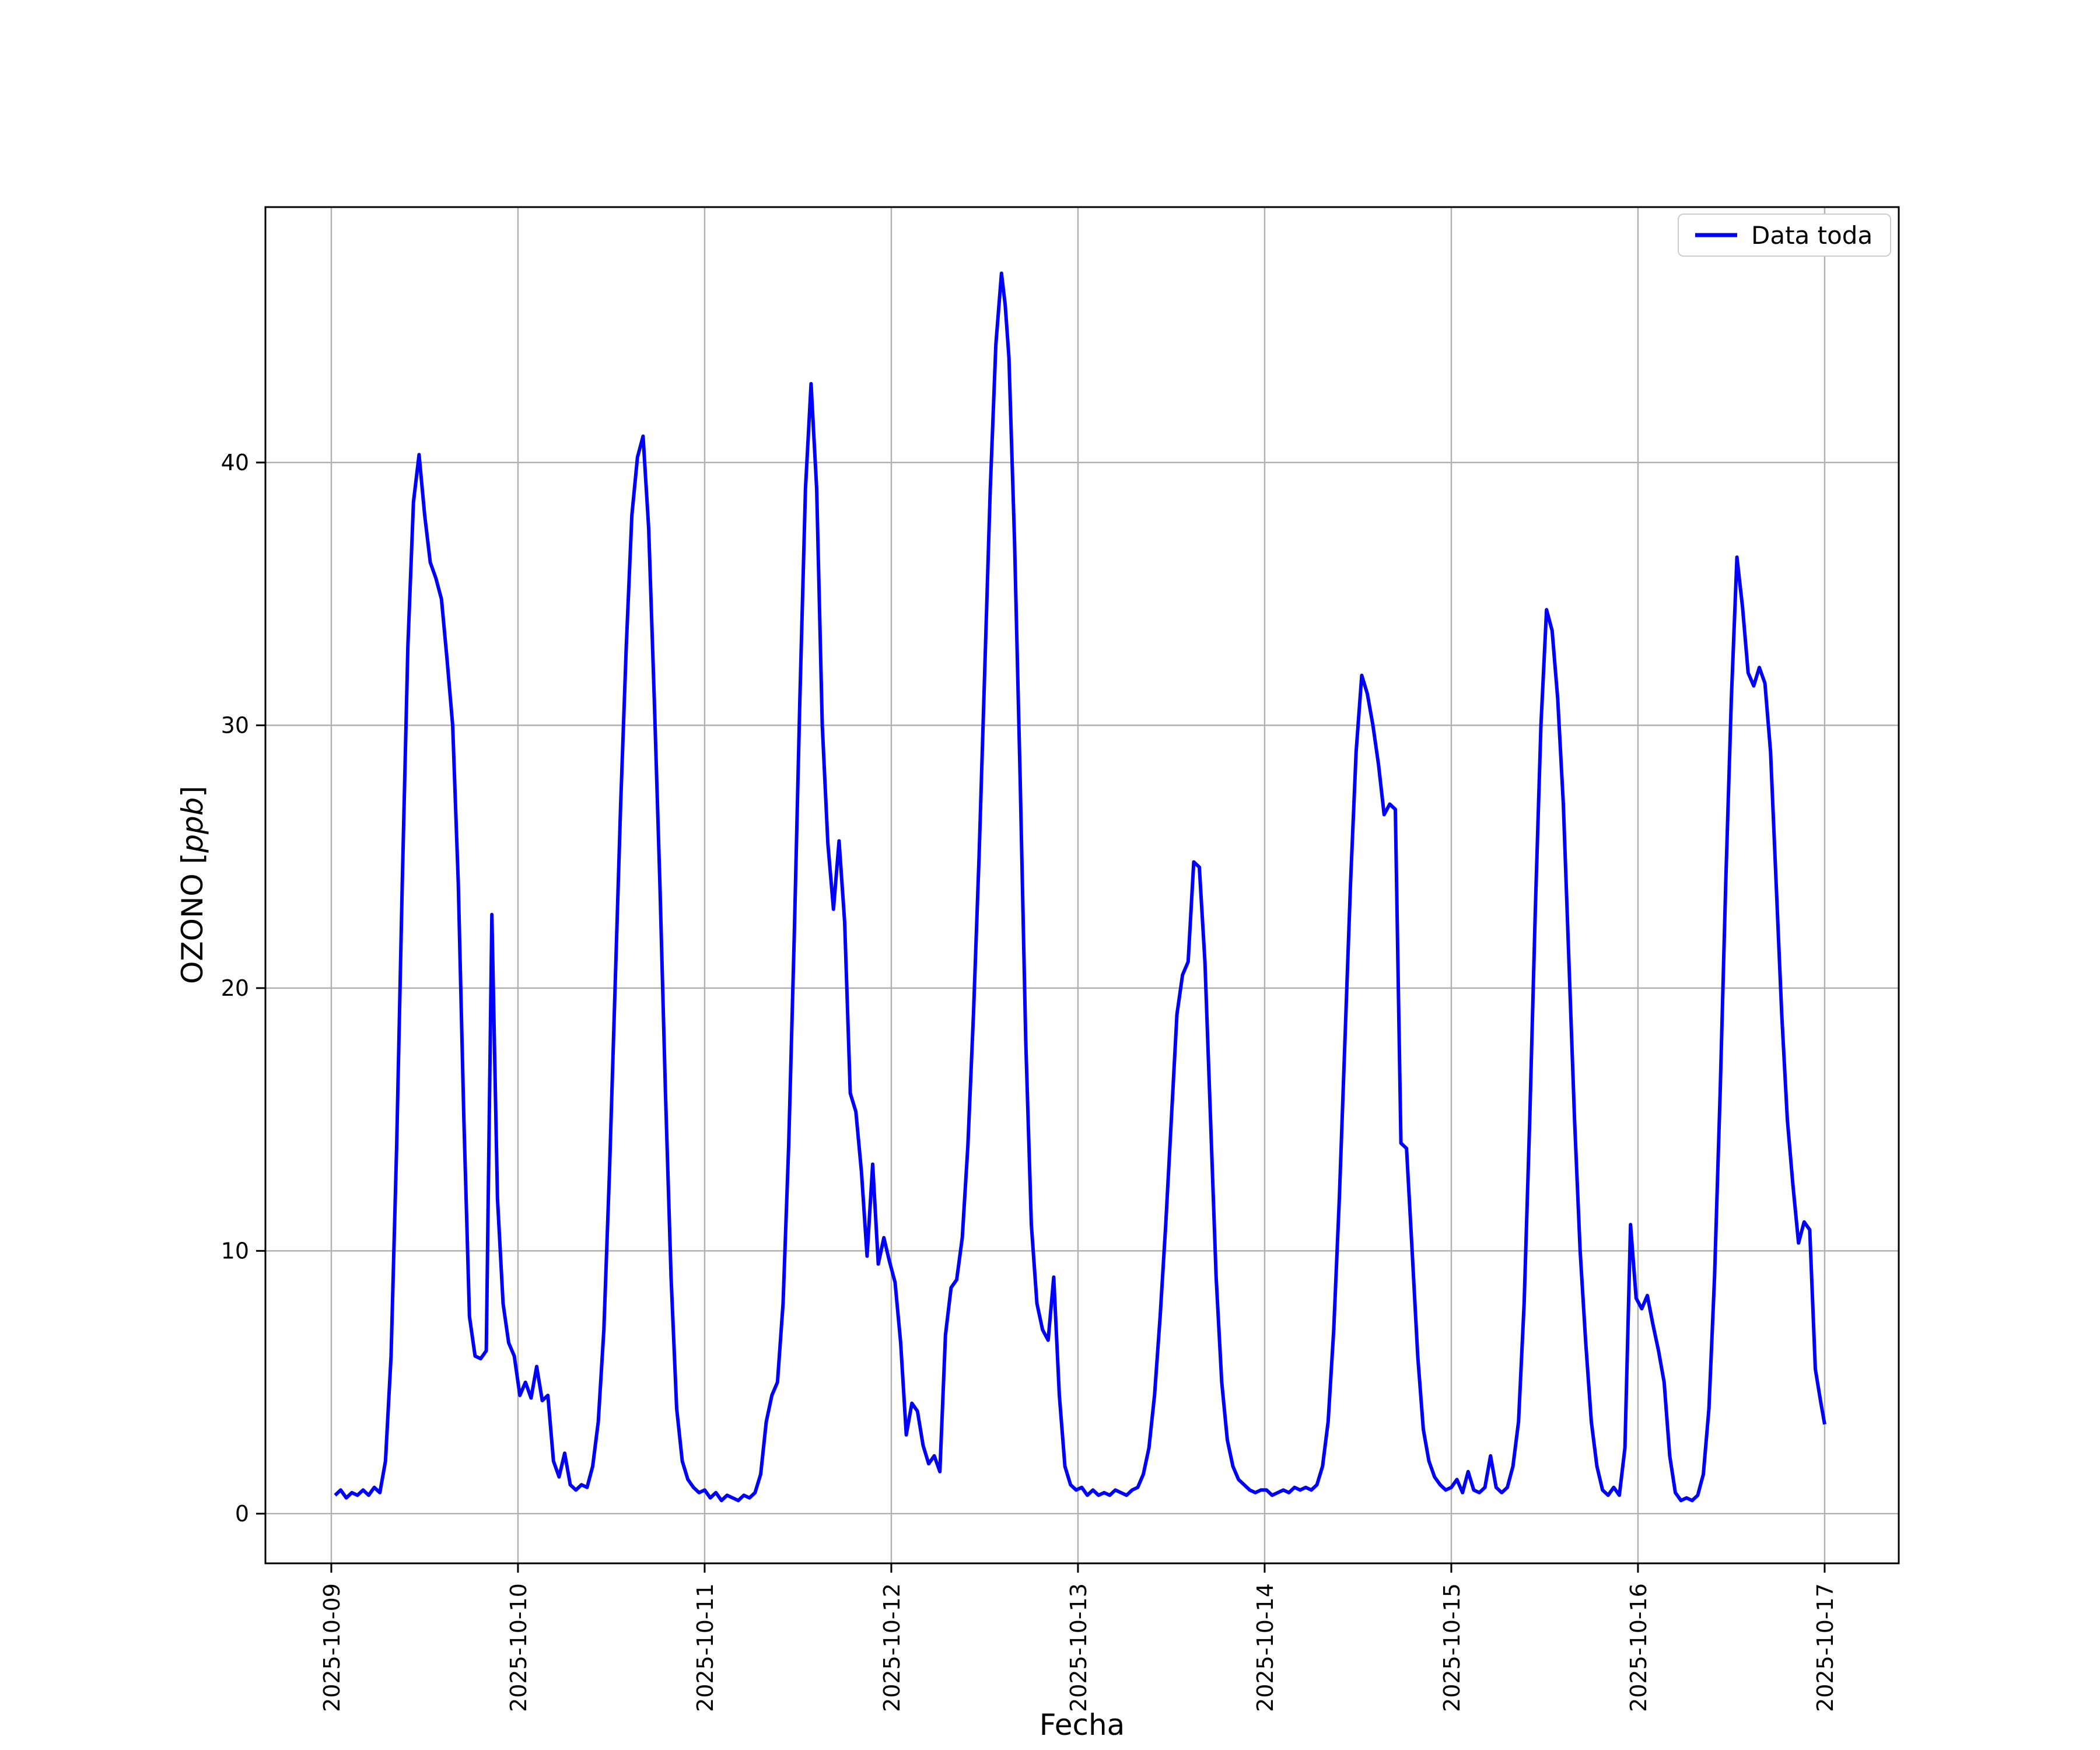 The width and height of the screenshot is (2100, 1750). Describe the element at coordinates (1265, 1647) in the screenshot. I see `x-tick-label: 2025-10-14` at that location.